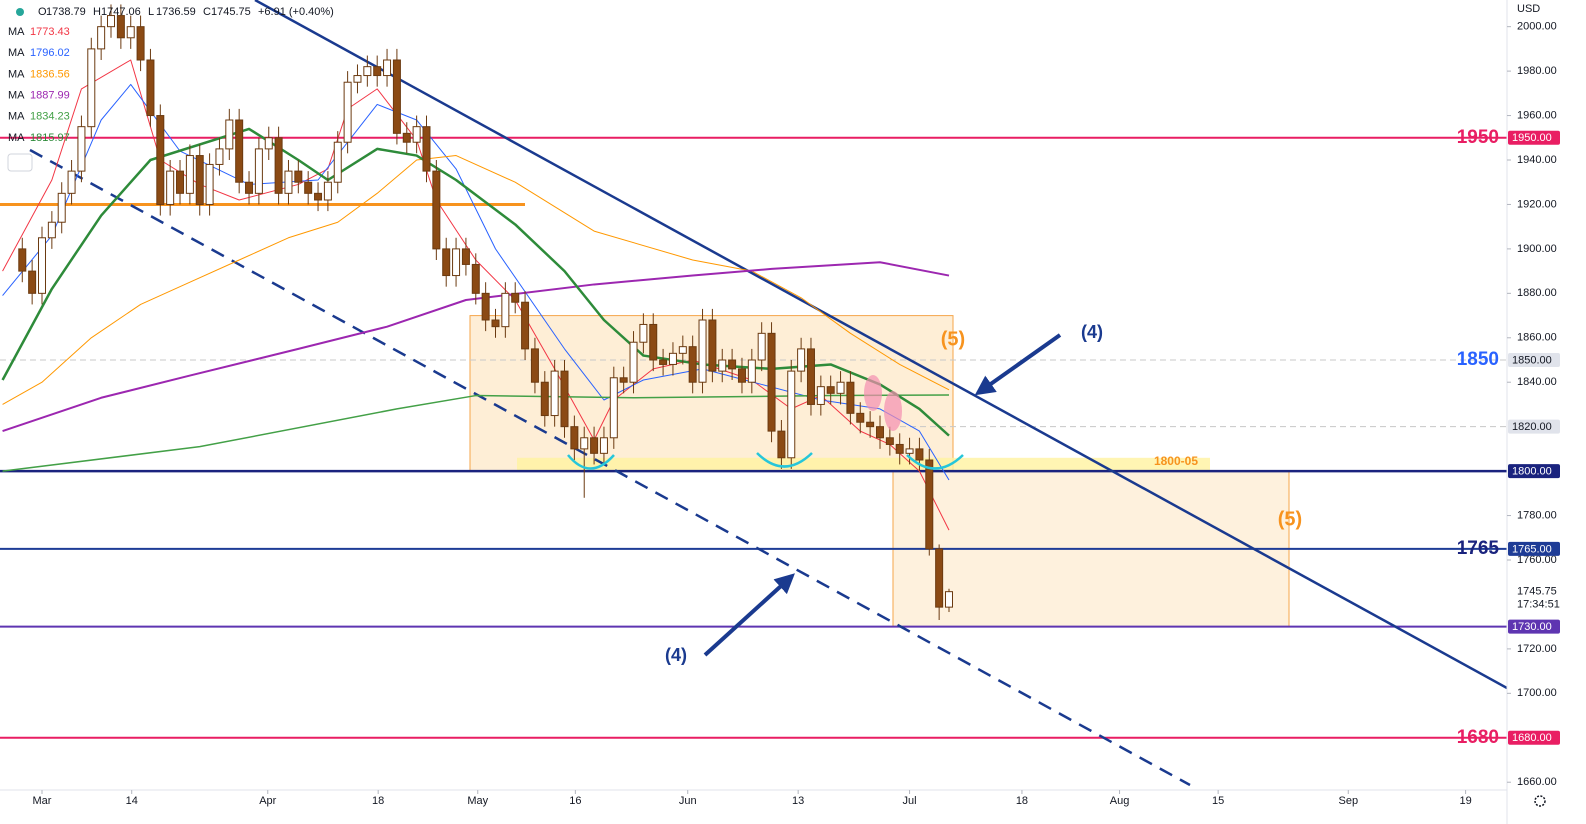  Describe the element at coordinates (42, 12) in the screenshot. I see `ohlc-key: O` at that location.